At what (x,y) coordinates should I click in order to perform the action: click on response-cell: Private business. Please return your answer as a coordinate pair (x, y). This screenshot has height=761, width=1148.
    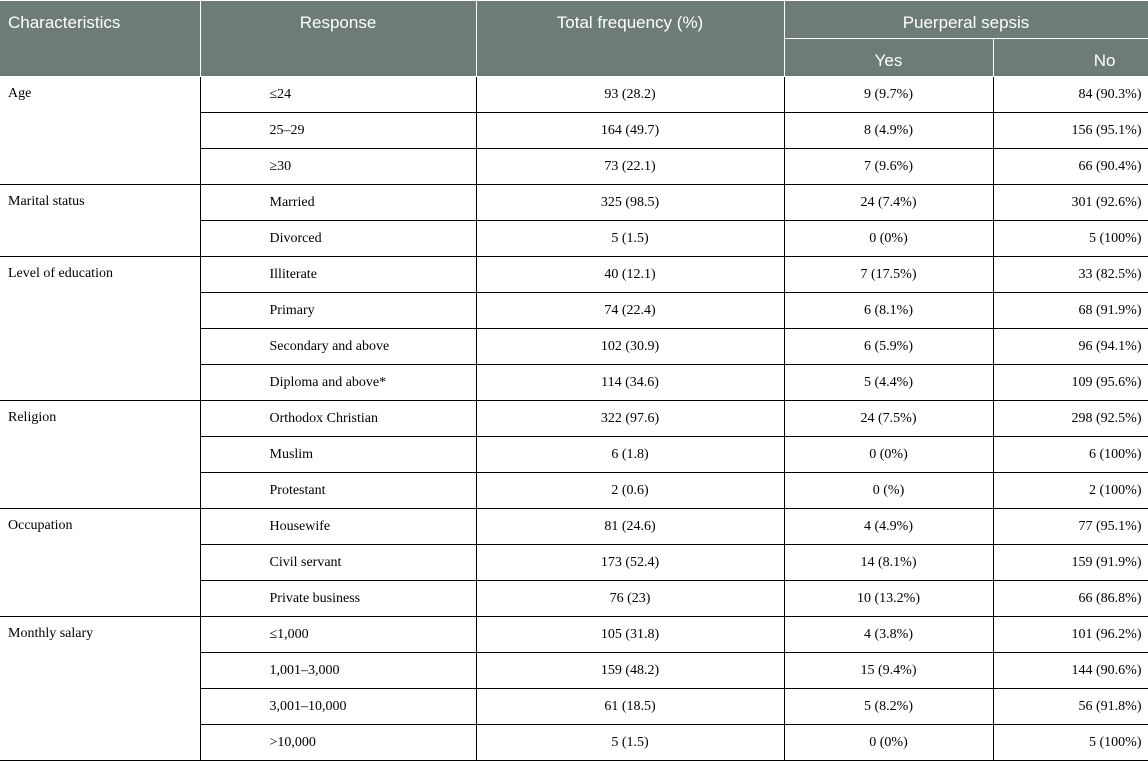
    Looking at the image, I should click on (338, 598).